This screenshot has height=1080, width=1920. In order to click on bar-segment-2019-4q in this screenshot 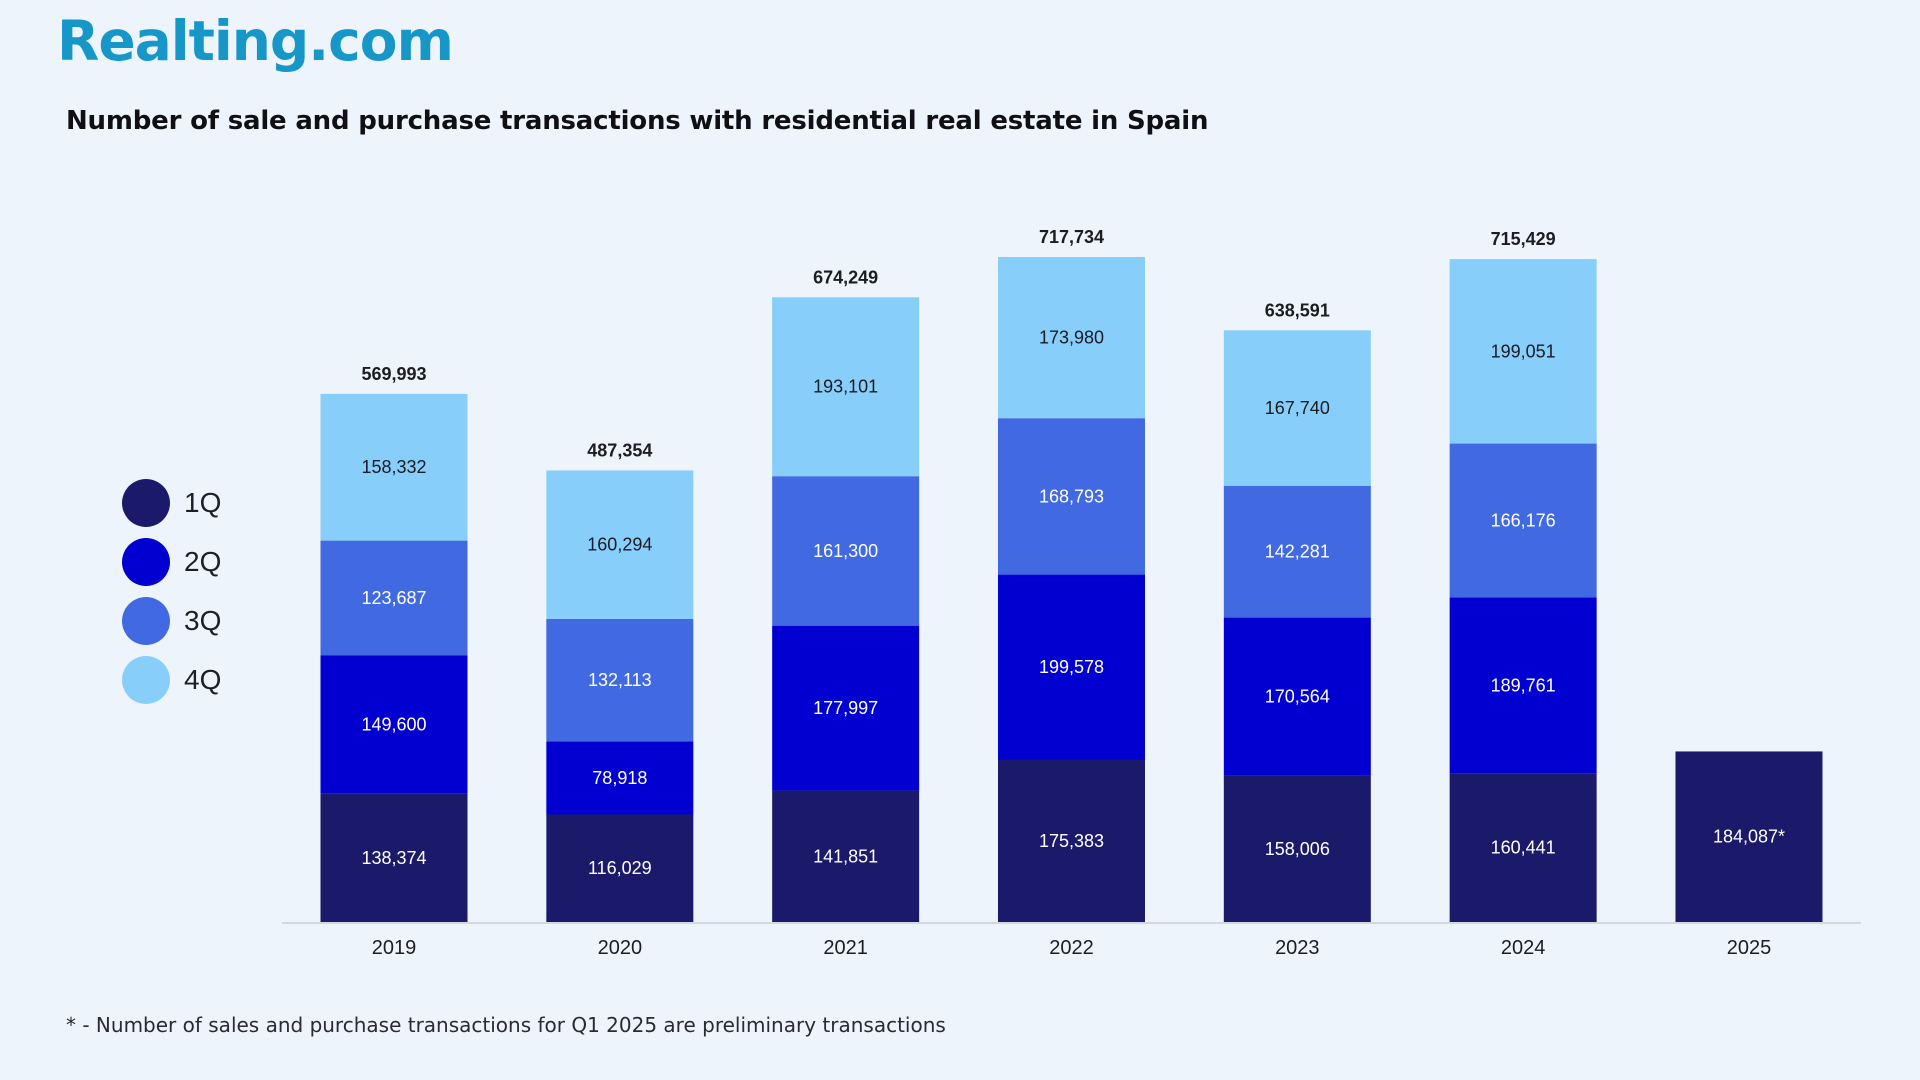, I will do `click(394, 467)`.